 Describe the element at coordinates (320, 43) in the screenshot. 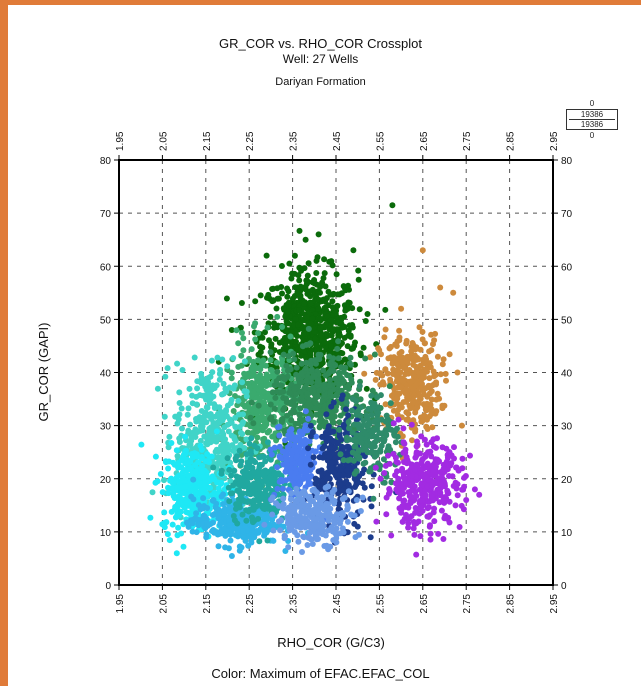

I see `chart-title: GR_COR vs. RHO_COR Crossplot` at that location.